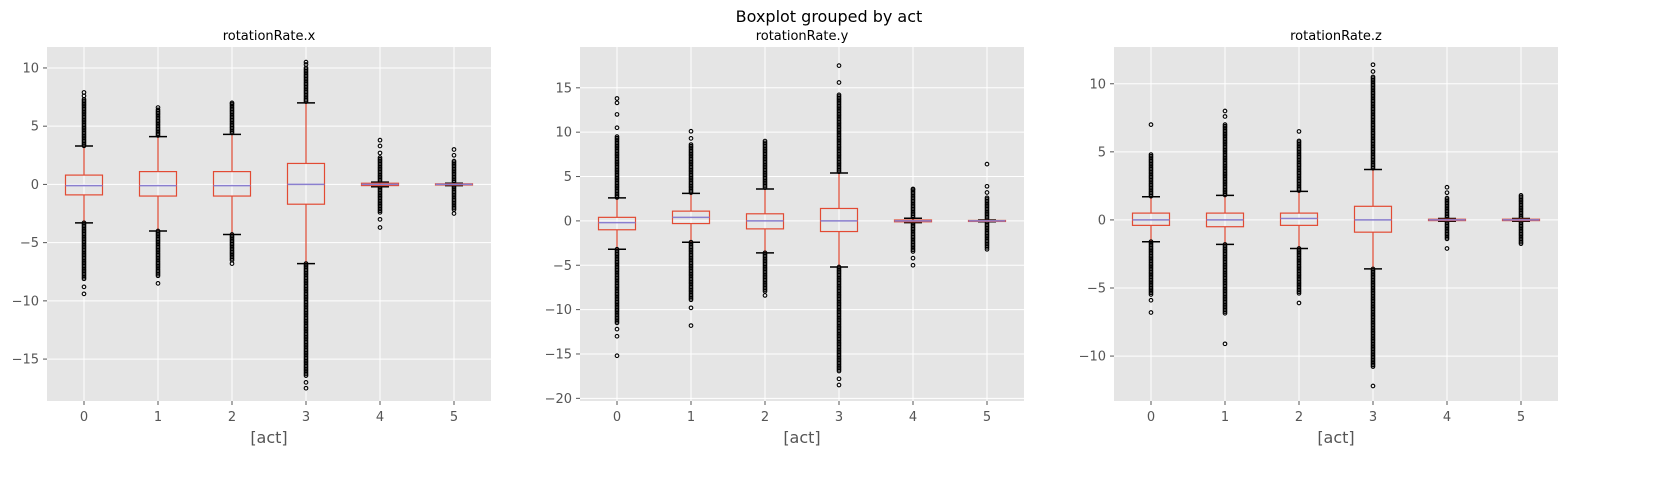  What do you see at coordinates (158, 417) in the screenshot?
I see `x-tick-label: 1` at bounding box center [158, 417].